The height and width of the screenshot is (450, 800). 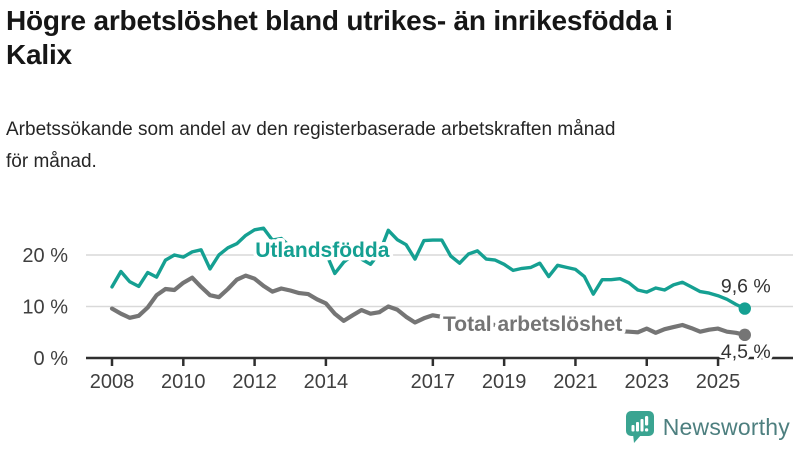 I want to click on y-tick-label: 10 %, so click(x=45, y=308).